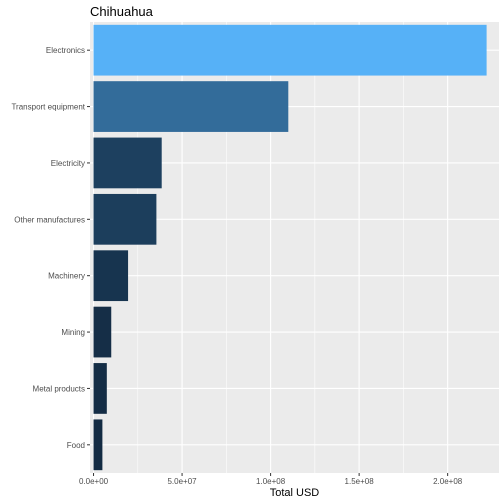  Describe the element at coordinates (98, 445) in the screenshot. I see `bar-food` at that location.